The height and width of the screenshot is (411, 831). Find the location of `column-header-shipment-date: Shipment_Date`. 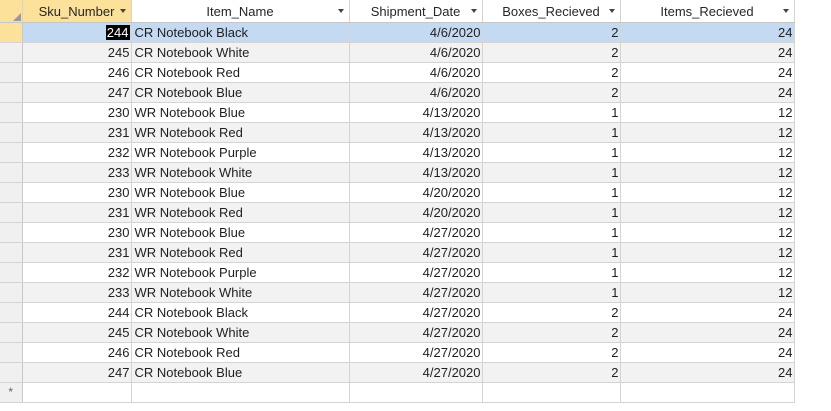

column-header-shipment-date: Shipment_Date is located at coordinates (416, 11).